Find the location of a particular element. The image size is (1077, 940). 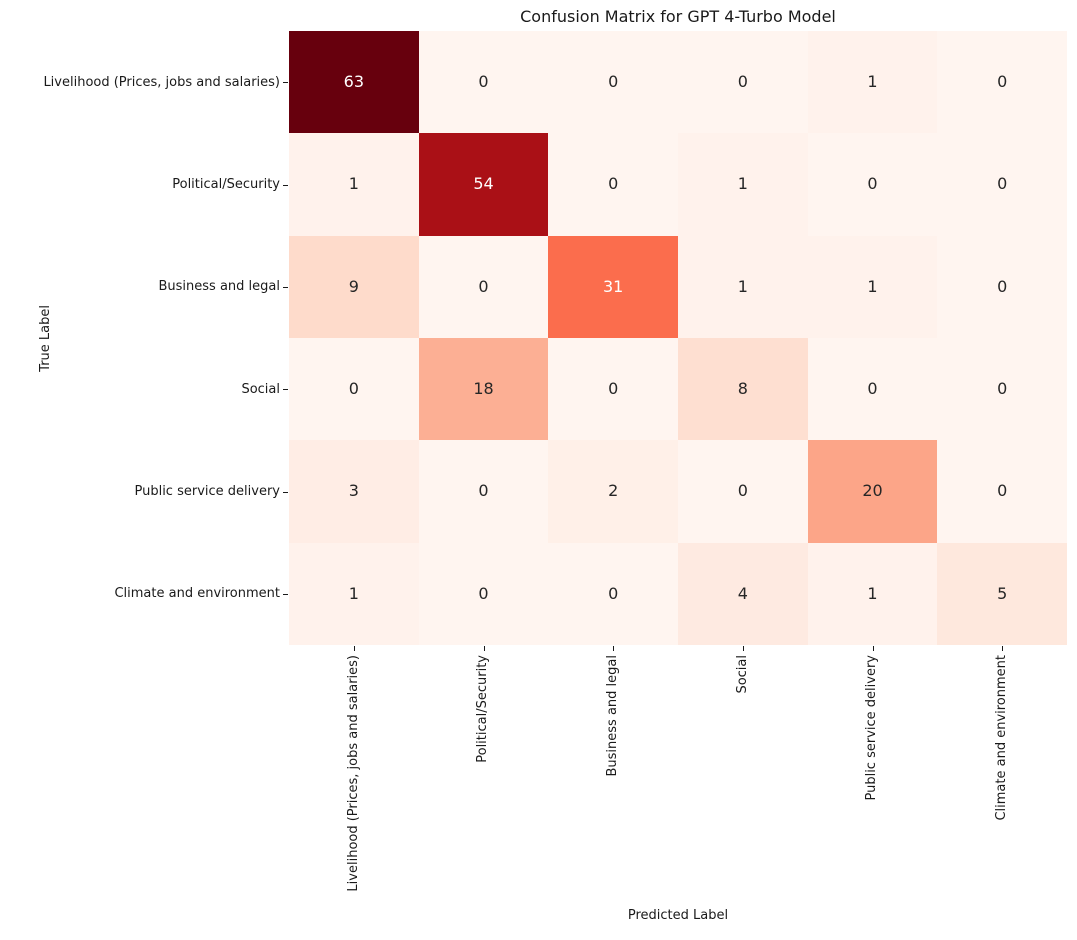

heatmap-cell-r0-c4: 1 is located at coordinates (872, 82).